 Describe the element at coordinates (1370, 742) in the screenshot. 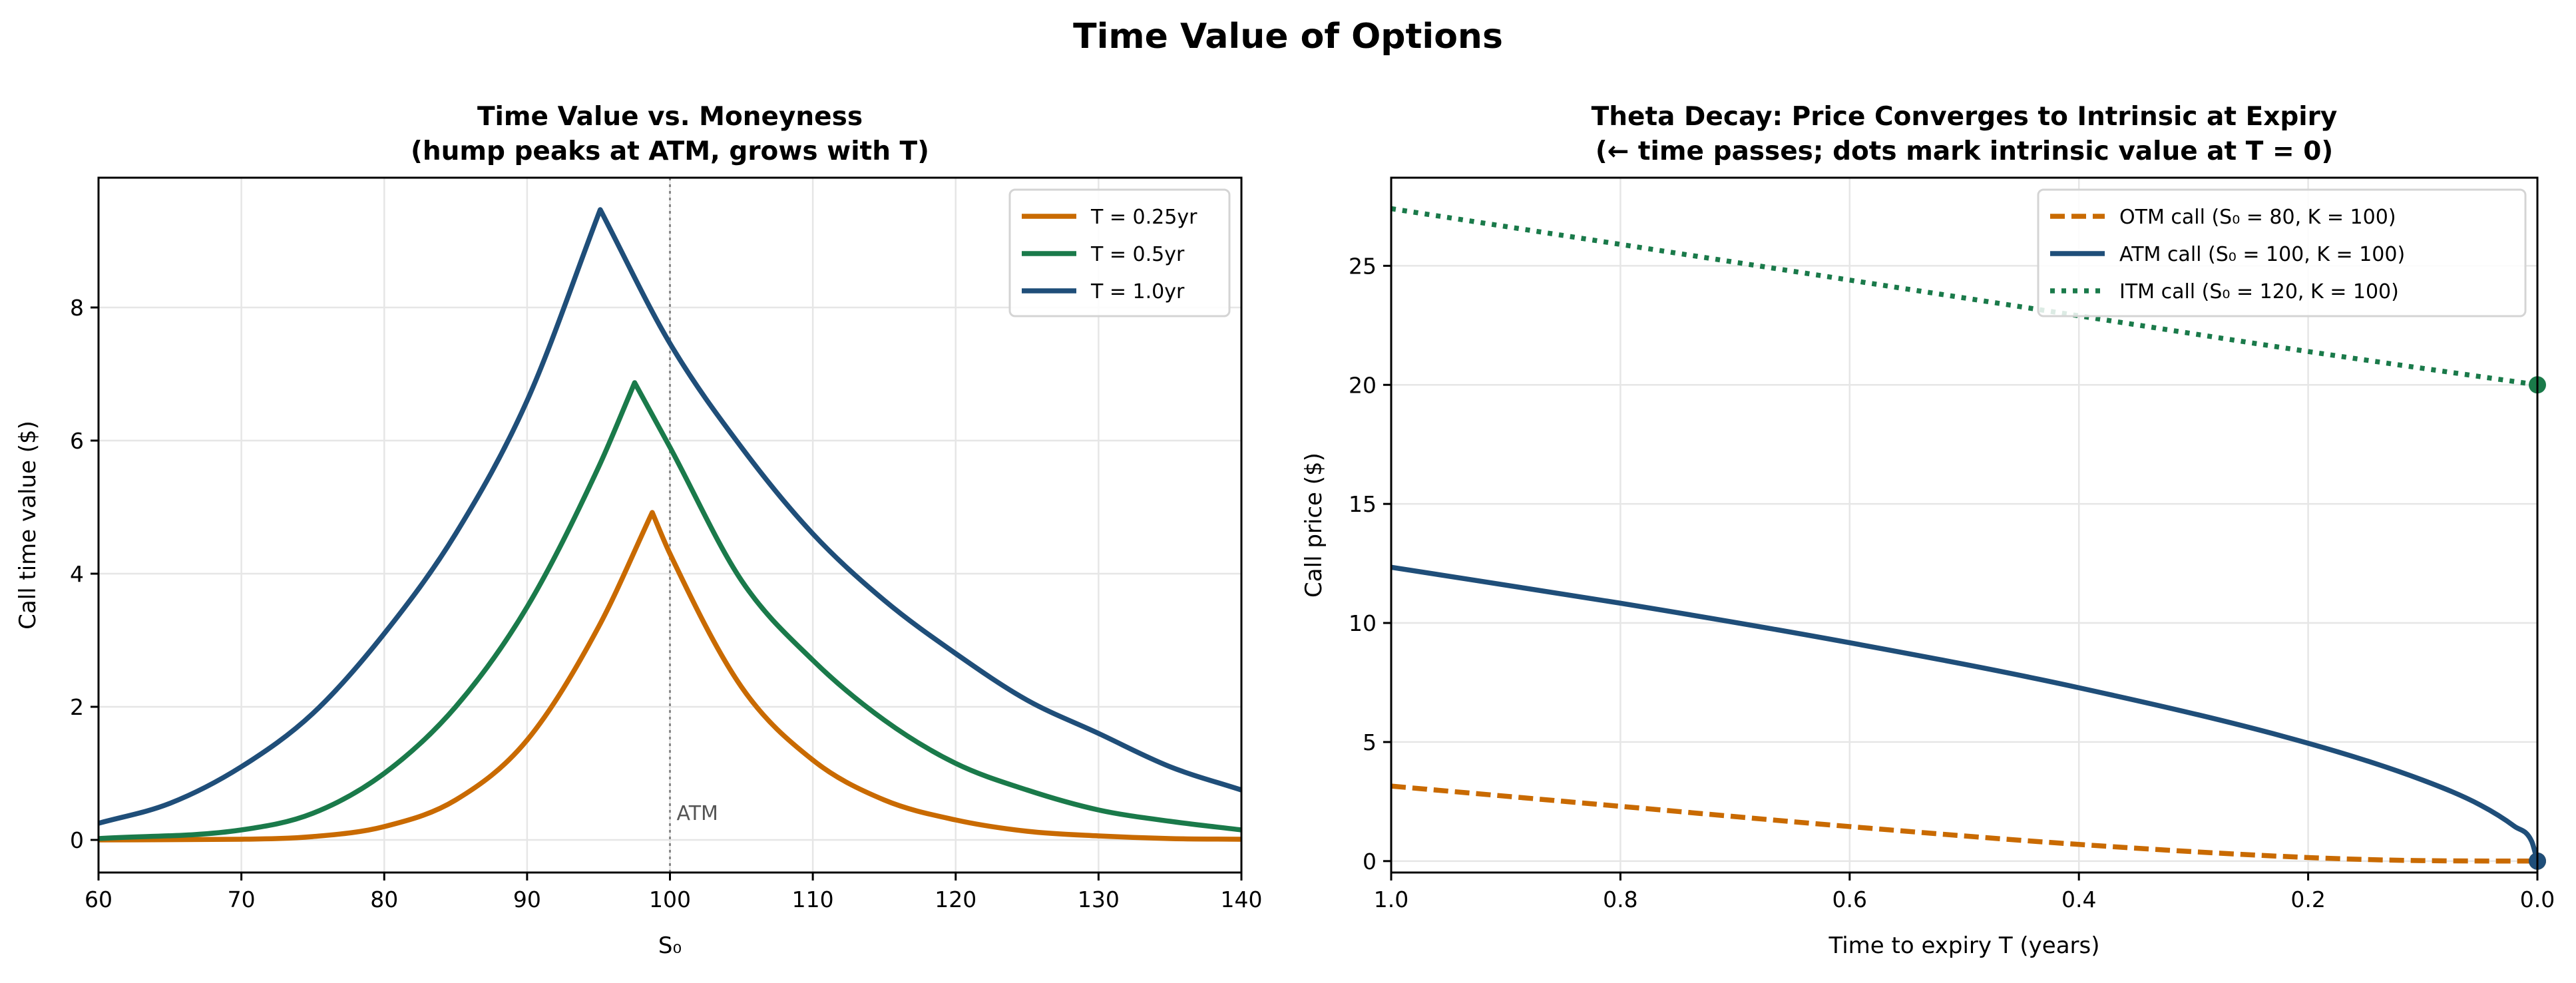

I see `y-tick-label: 5` at that location.